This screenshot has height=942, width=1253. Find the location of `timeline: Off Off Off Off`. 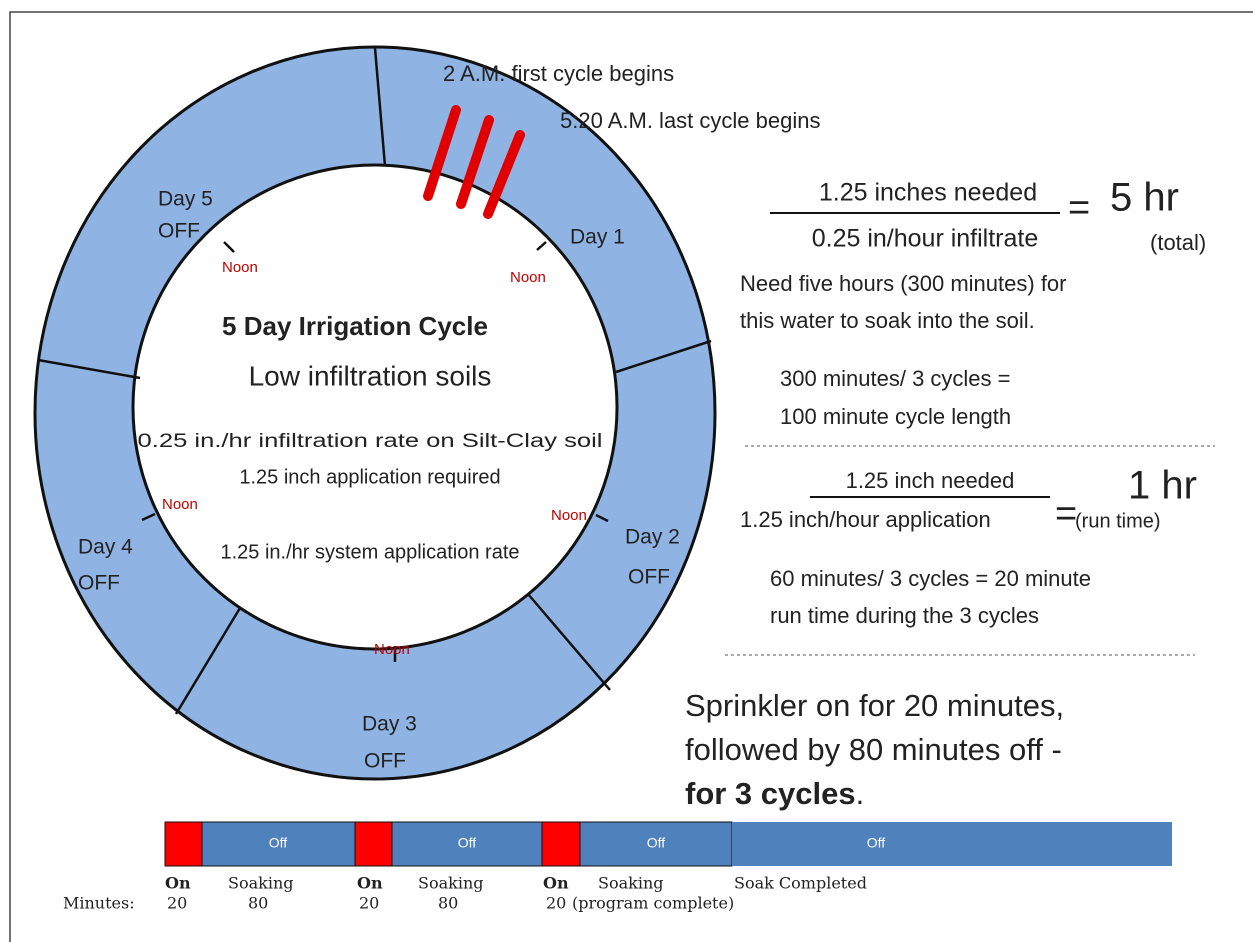

timeline: Off Off Off Off is located at coordinates (668, 844).